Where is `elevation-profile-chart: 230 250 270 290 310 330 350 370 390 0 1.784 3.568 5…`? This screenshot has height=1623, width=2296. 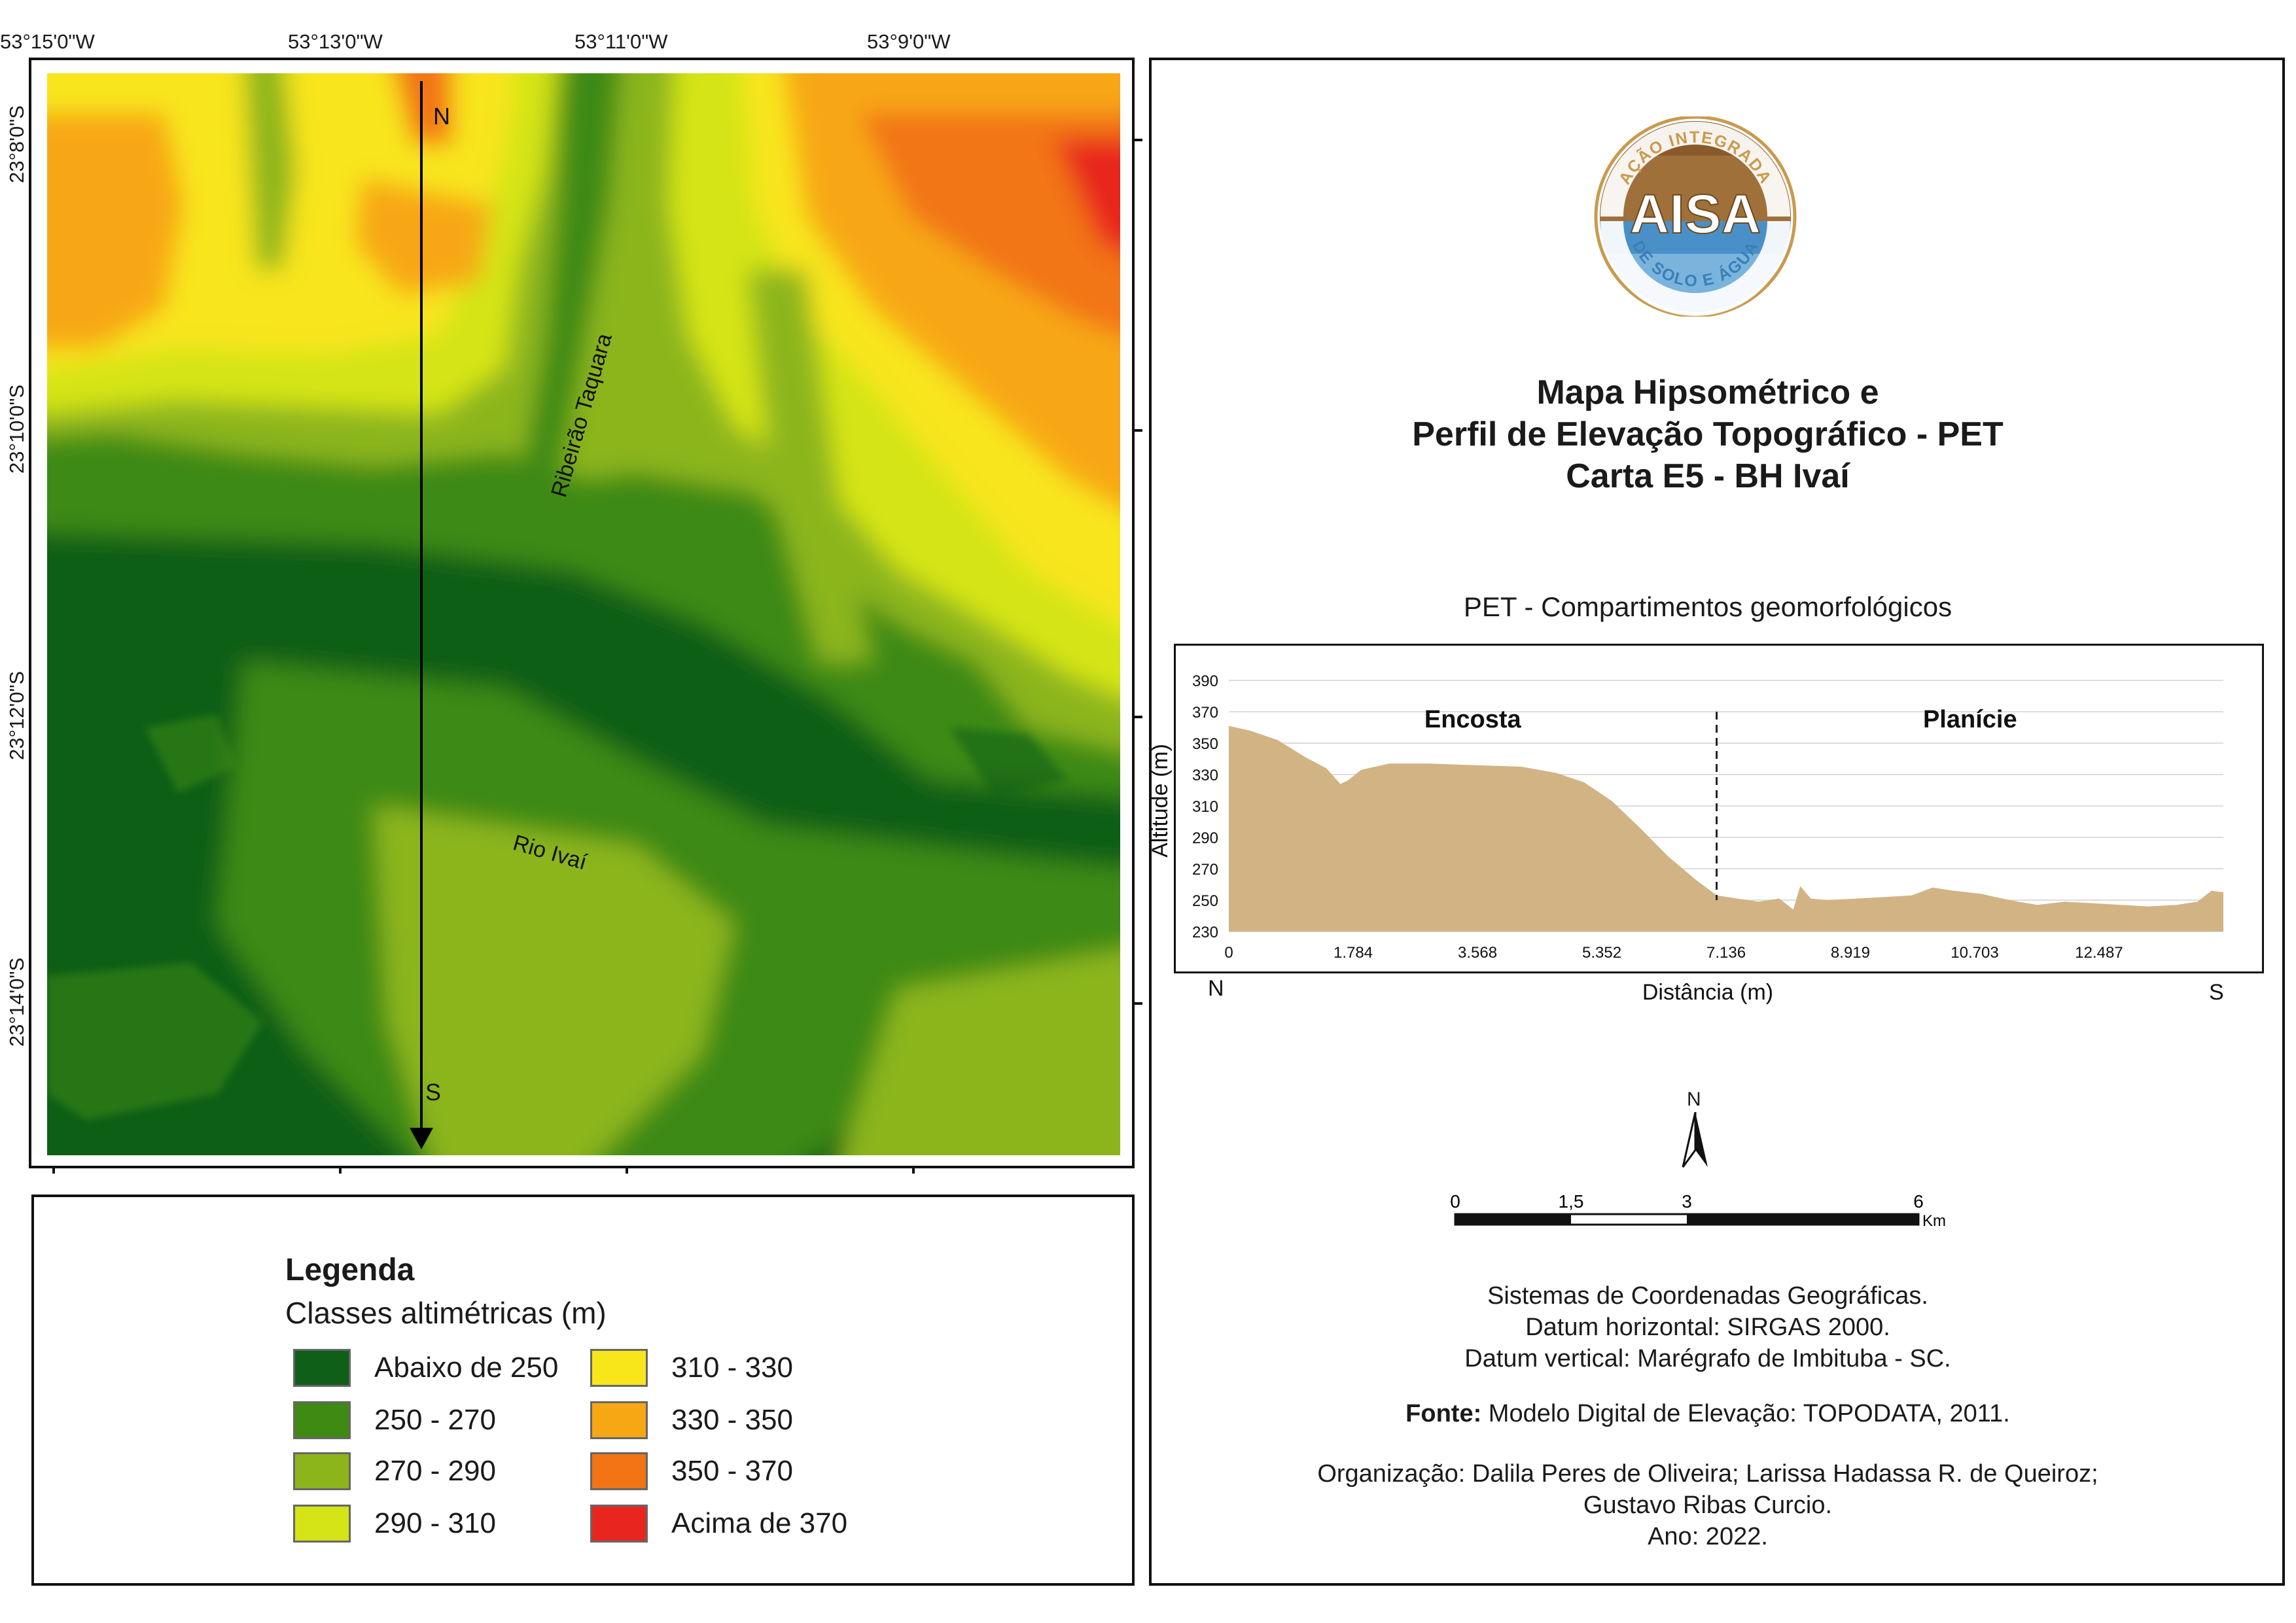
elevation-profile-chart: 230 250 270 290 310 330 350 370 390 0 1.784 3.568 5… is located at coordinates (1686, 839).